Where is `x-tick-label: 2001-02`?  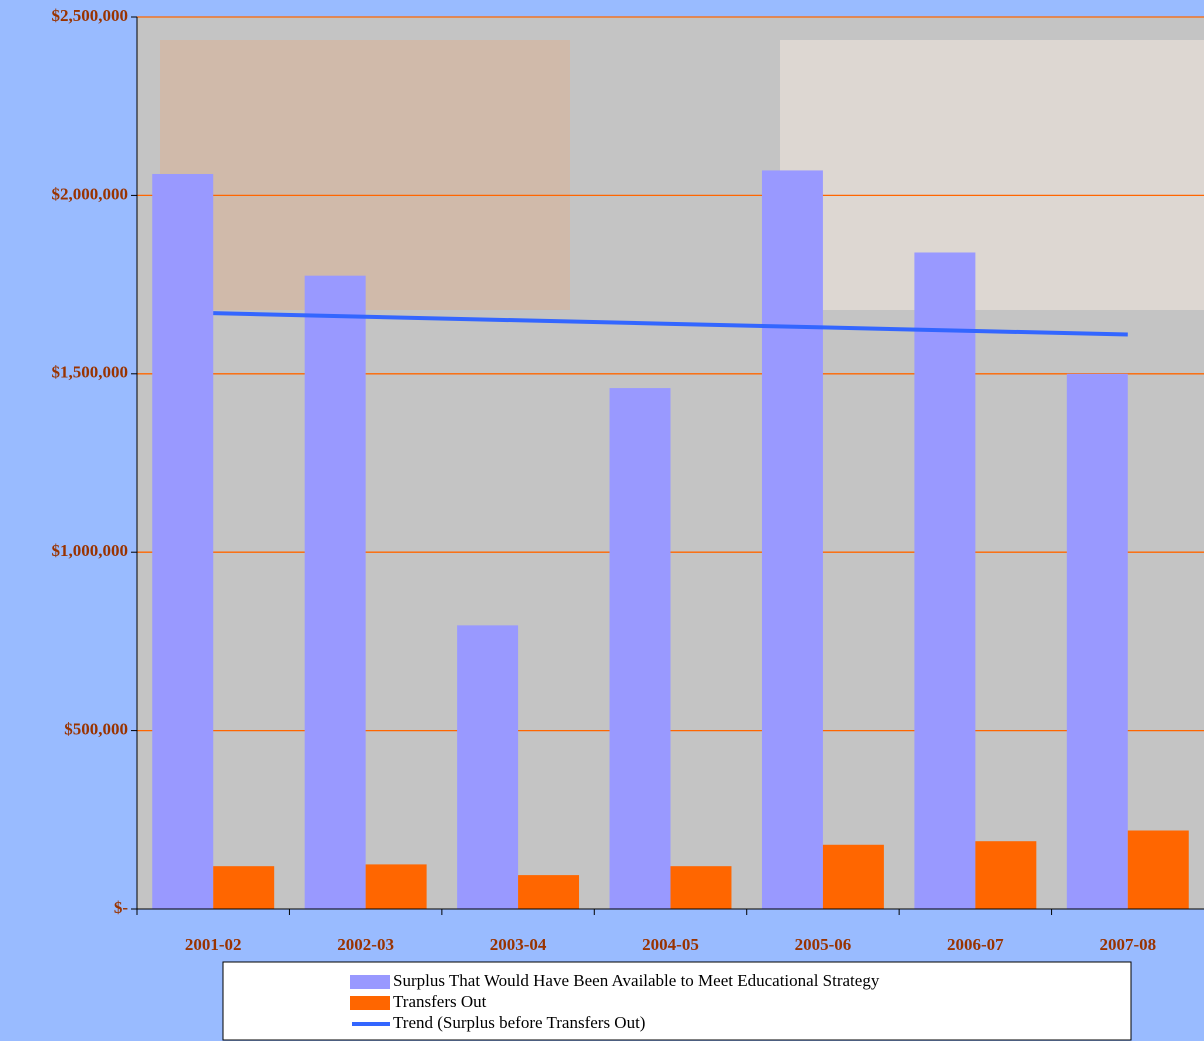 x-tick-label: 2001-02 is located at coordinates (213, 944).